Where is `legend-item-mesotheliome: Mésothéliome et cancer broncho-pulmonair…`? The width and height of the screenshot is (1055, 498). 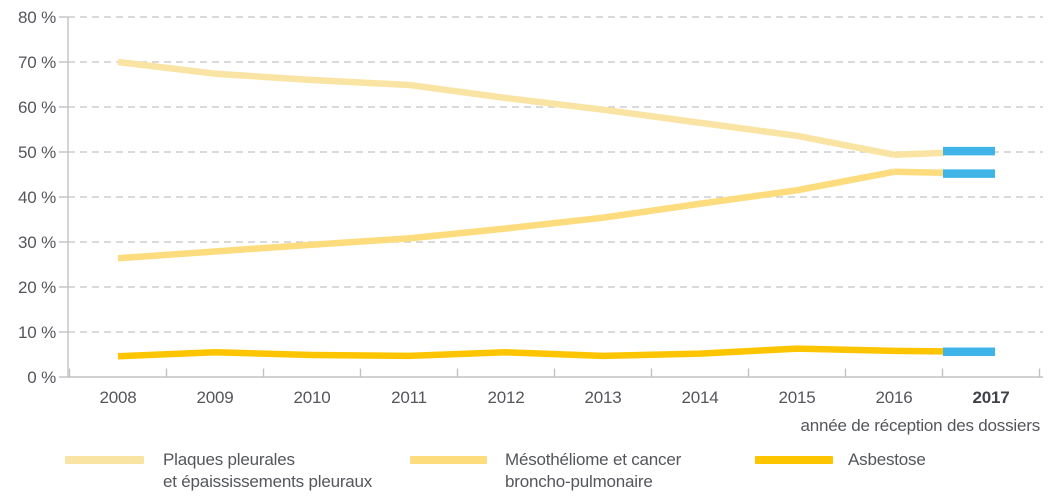
legend-item-mesotheliome: Mésothéliome et cancer broncho-pulmonair… is located at coordinates (545, 471).